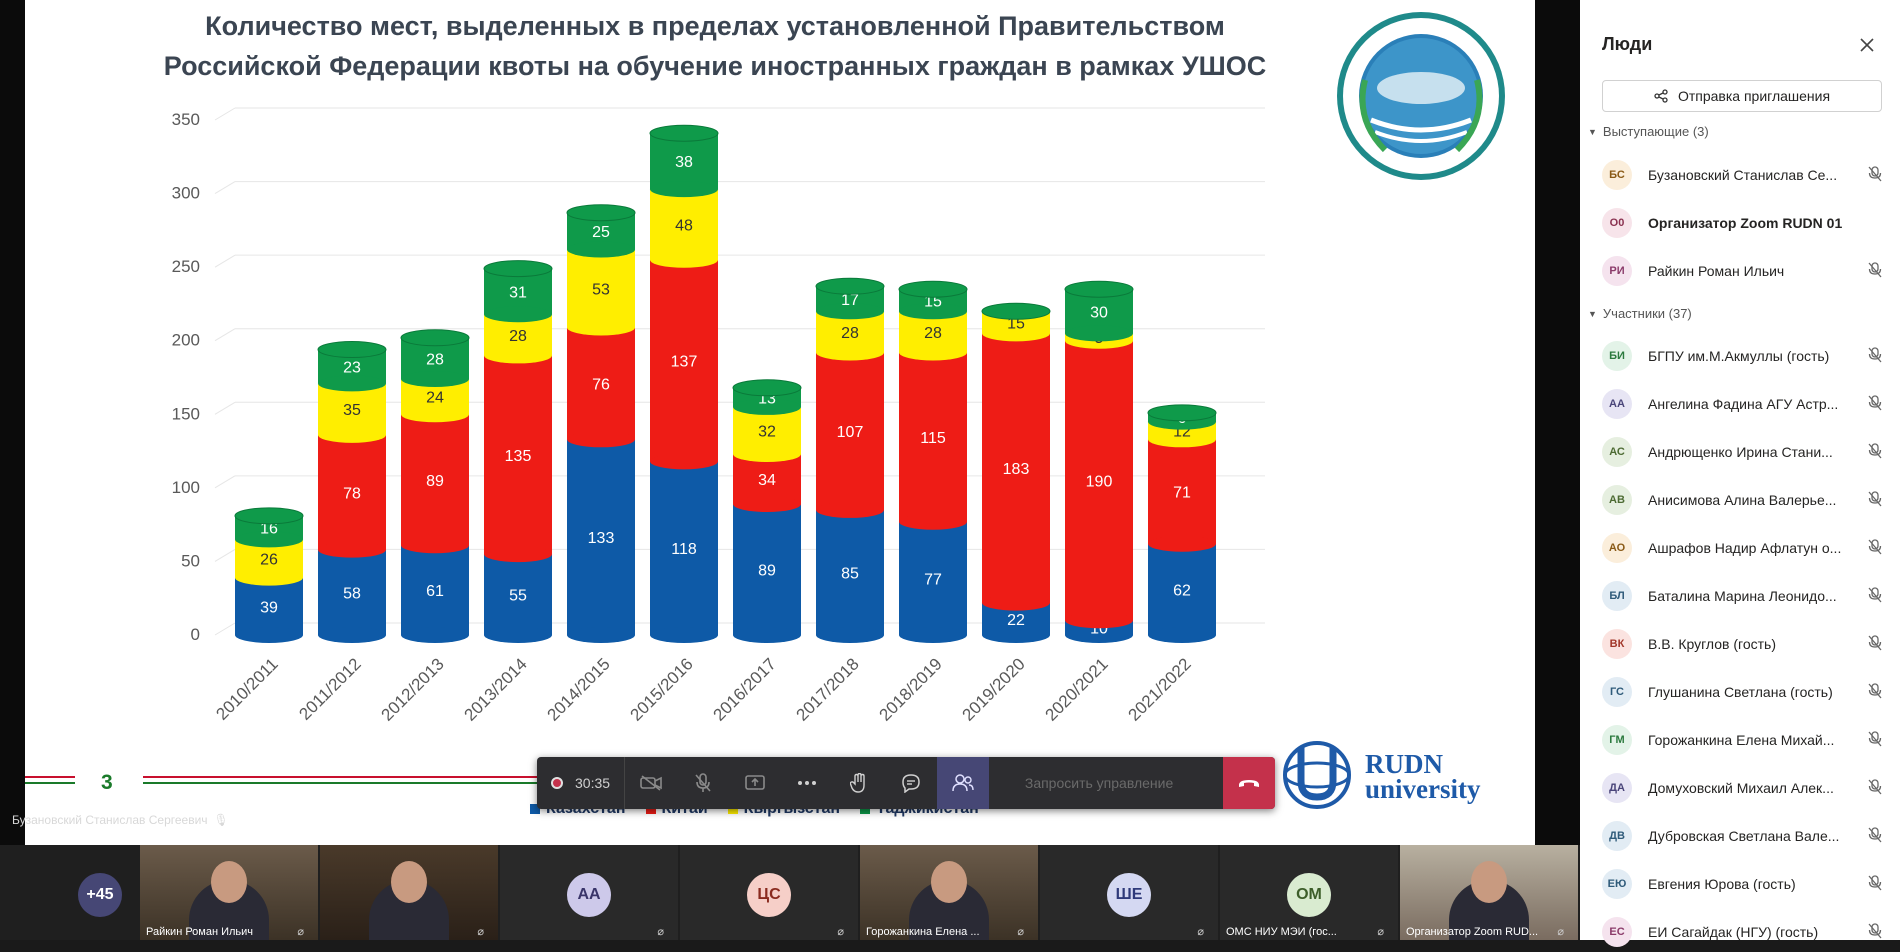 This screenshot has width=1900, height=952. Describe the element at coordinates (1129, 892) in the screenshot. I see `participant-video-tile: ШЕ ⌀` at that location.